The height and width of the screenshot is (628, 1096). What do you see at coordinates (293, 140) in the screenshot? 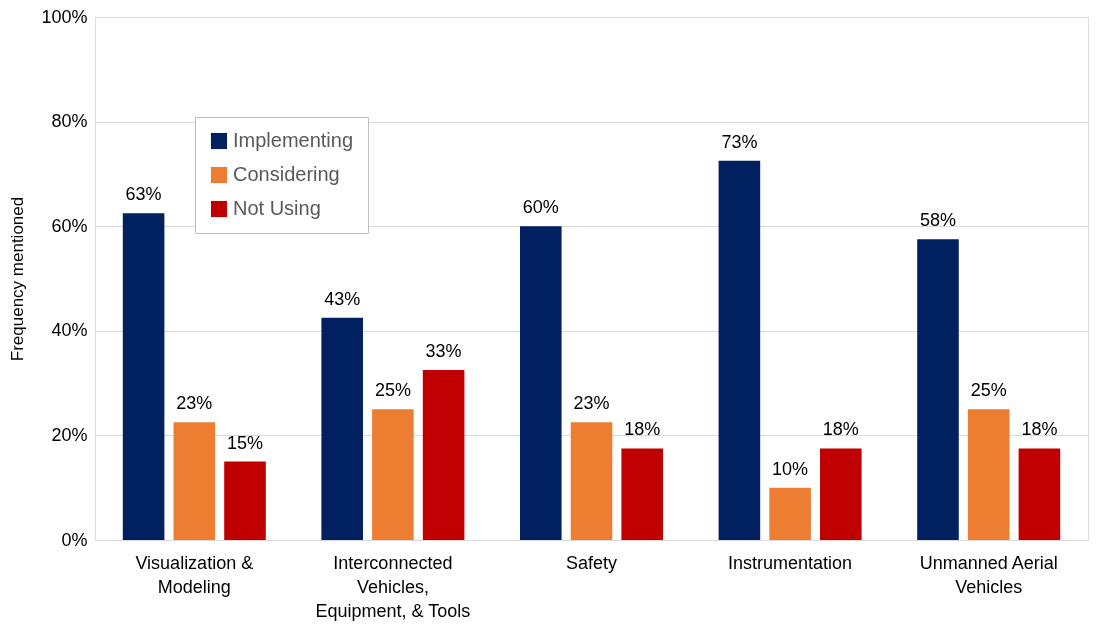
I see `legend-label: Implementing` at bounding box center [293, 140].